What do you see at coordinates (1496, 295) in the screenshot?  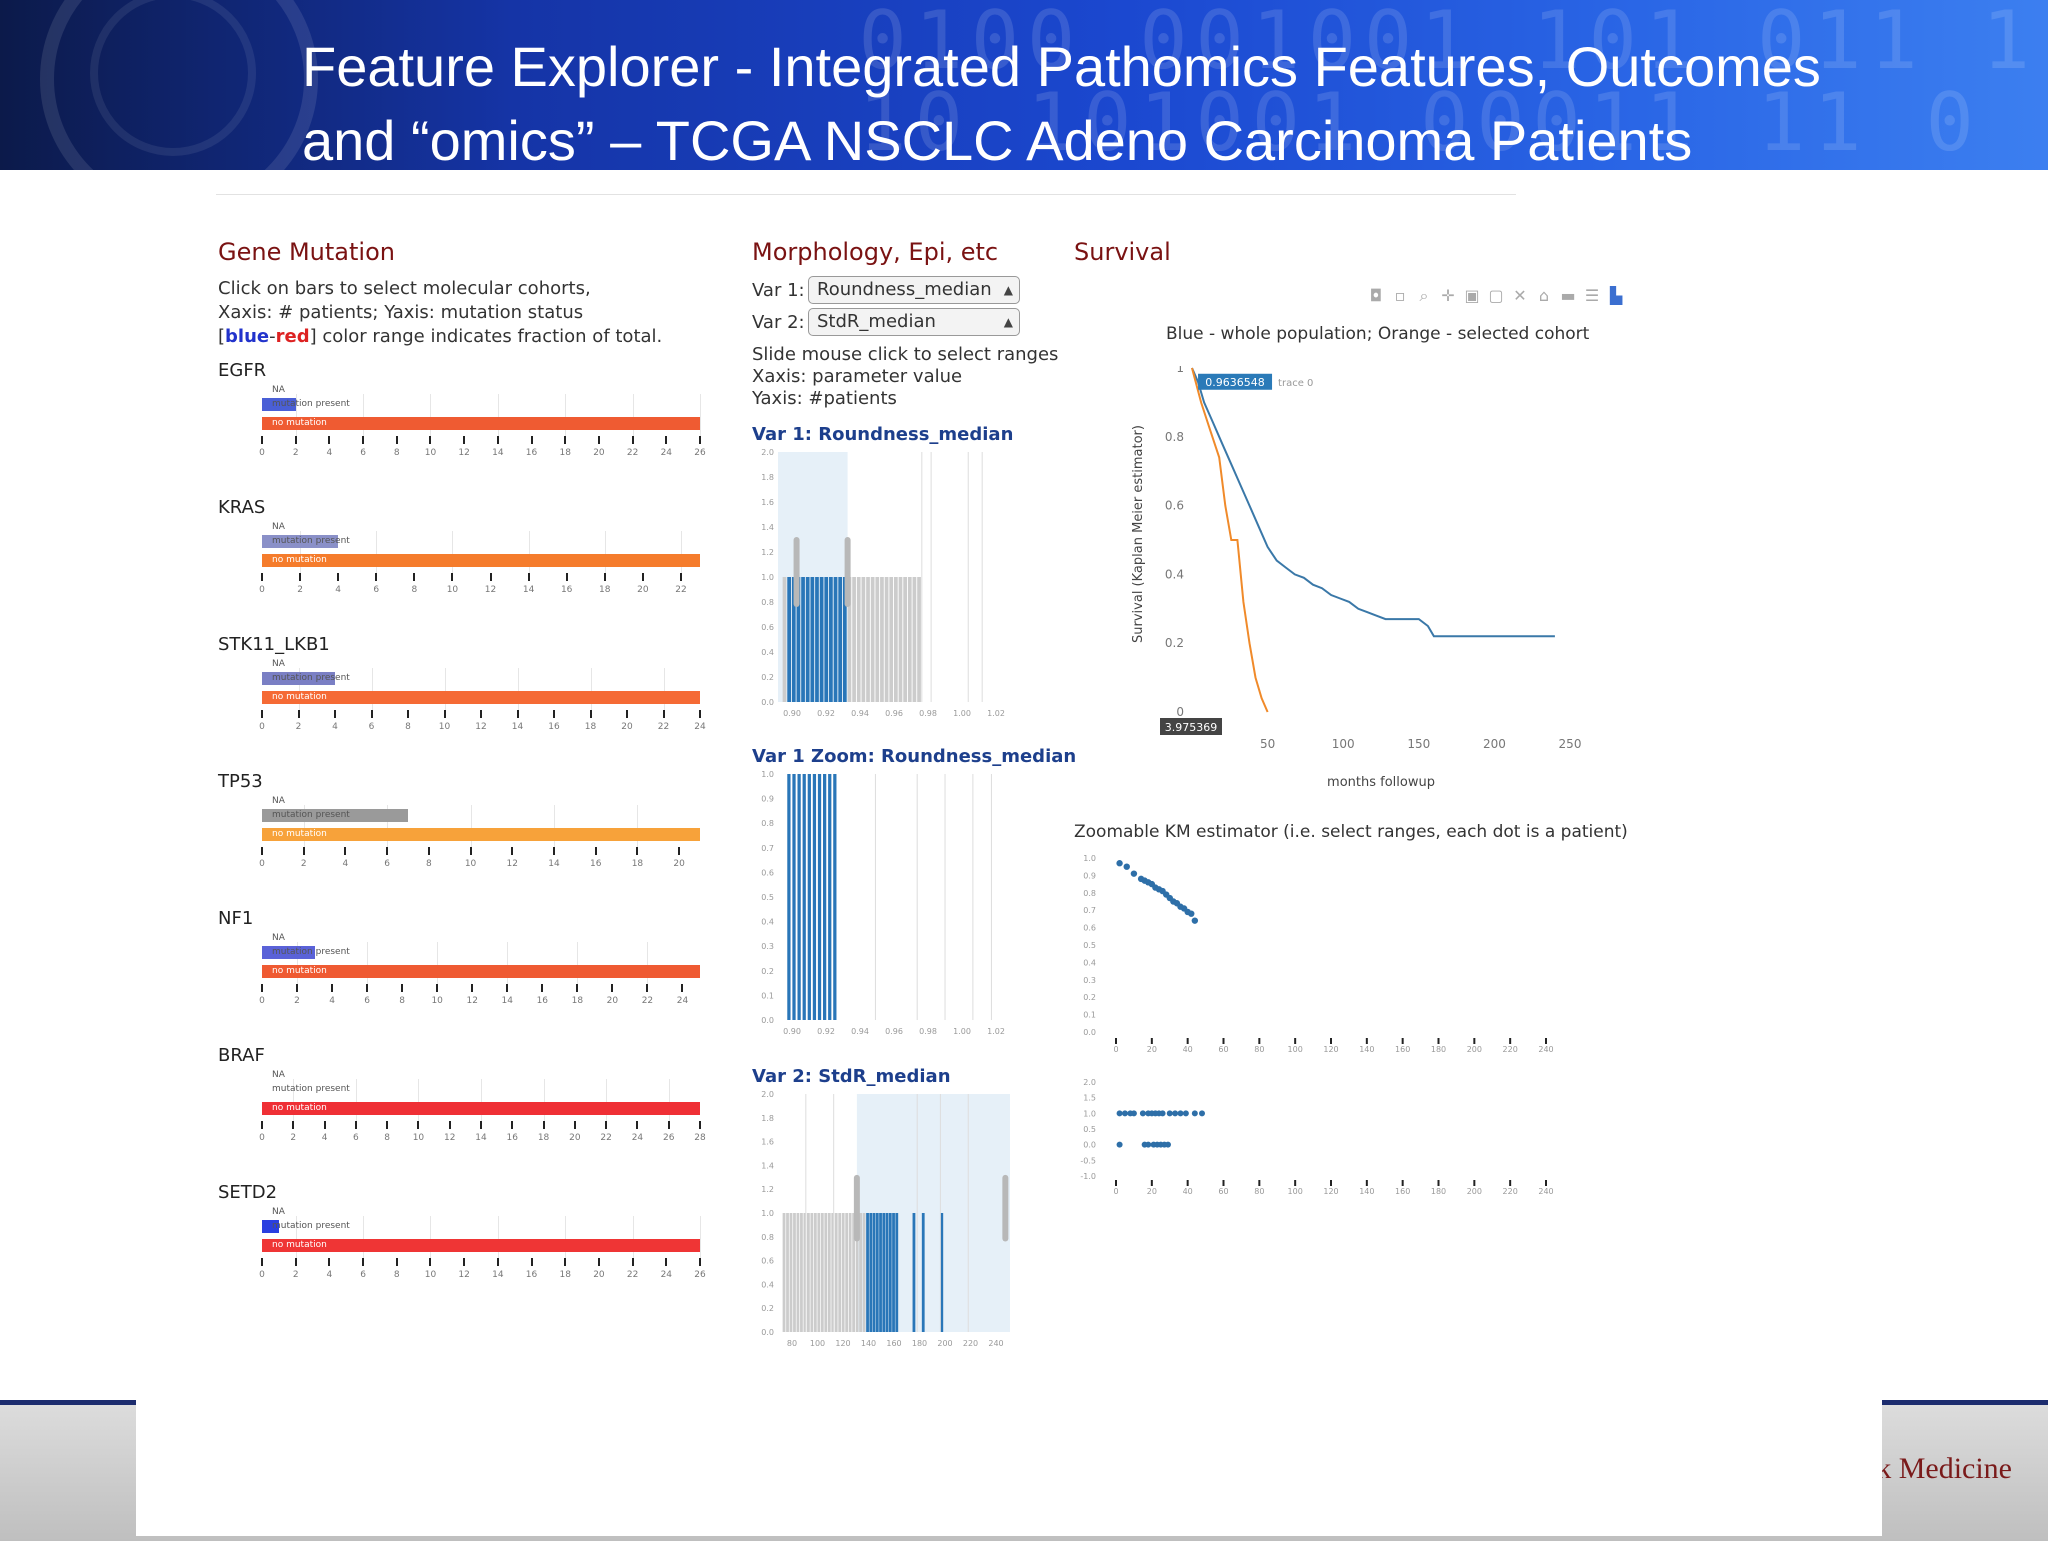 I see `zoom-out-icon: ▢` at bounding box center [1496, 295].